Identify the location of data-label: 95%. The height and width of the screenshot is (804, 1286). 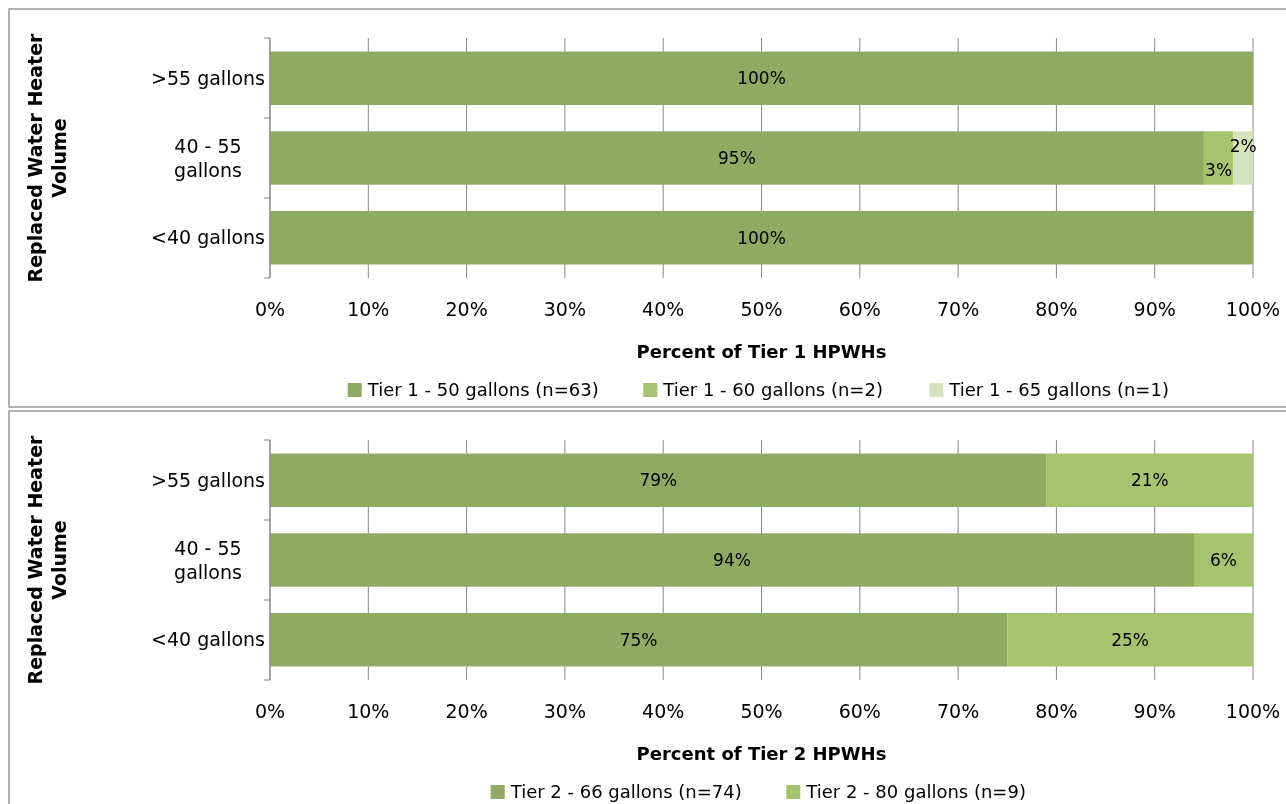
(737, 157).